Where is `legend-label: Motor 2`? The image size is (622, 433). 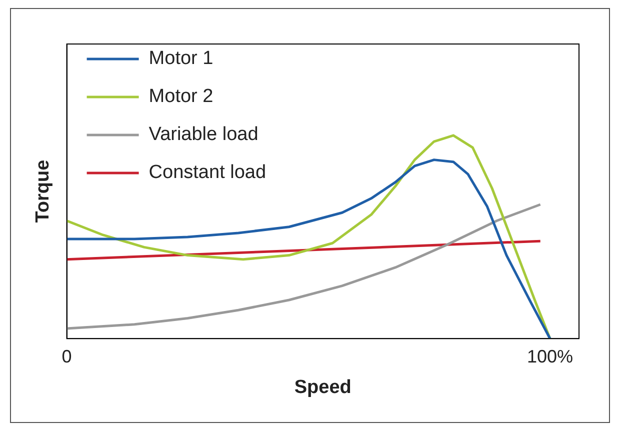
legend-label: Motor 2 is located at coordinates (181, 97).